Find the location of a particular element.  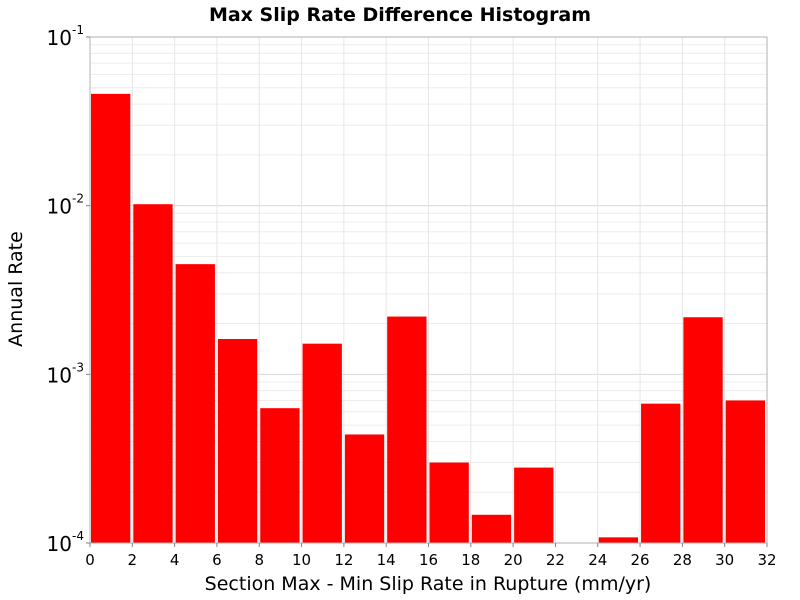

x-tick-label: 6 is located at coordinates (217, 560).